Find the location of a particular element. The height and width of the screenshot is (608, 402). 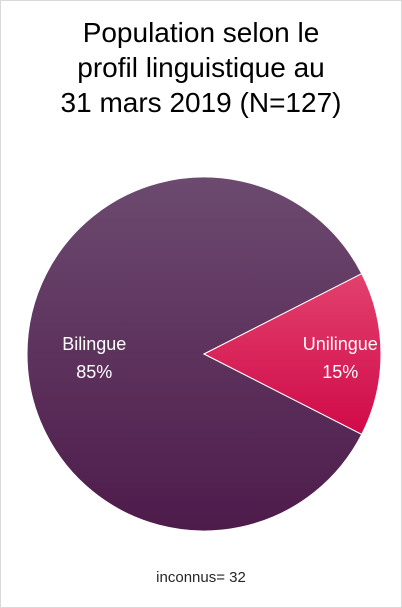

pie-slice-unilingue is located at coordinates (292, 354).